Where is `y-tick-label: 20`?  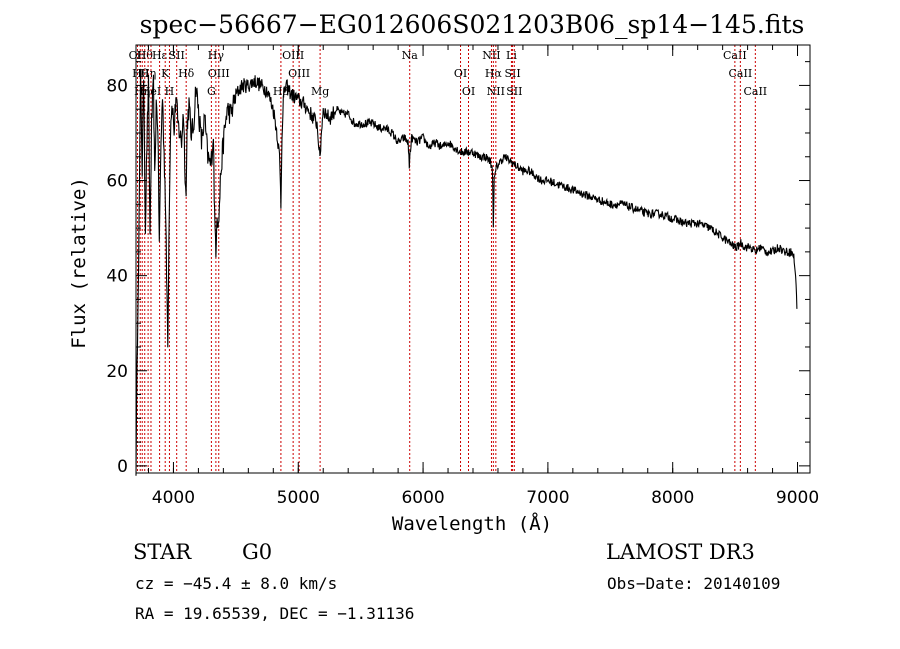
y-tick-label: 20 is located at coordinates (117, 372).